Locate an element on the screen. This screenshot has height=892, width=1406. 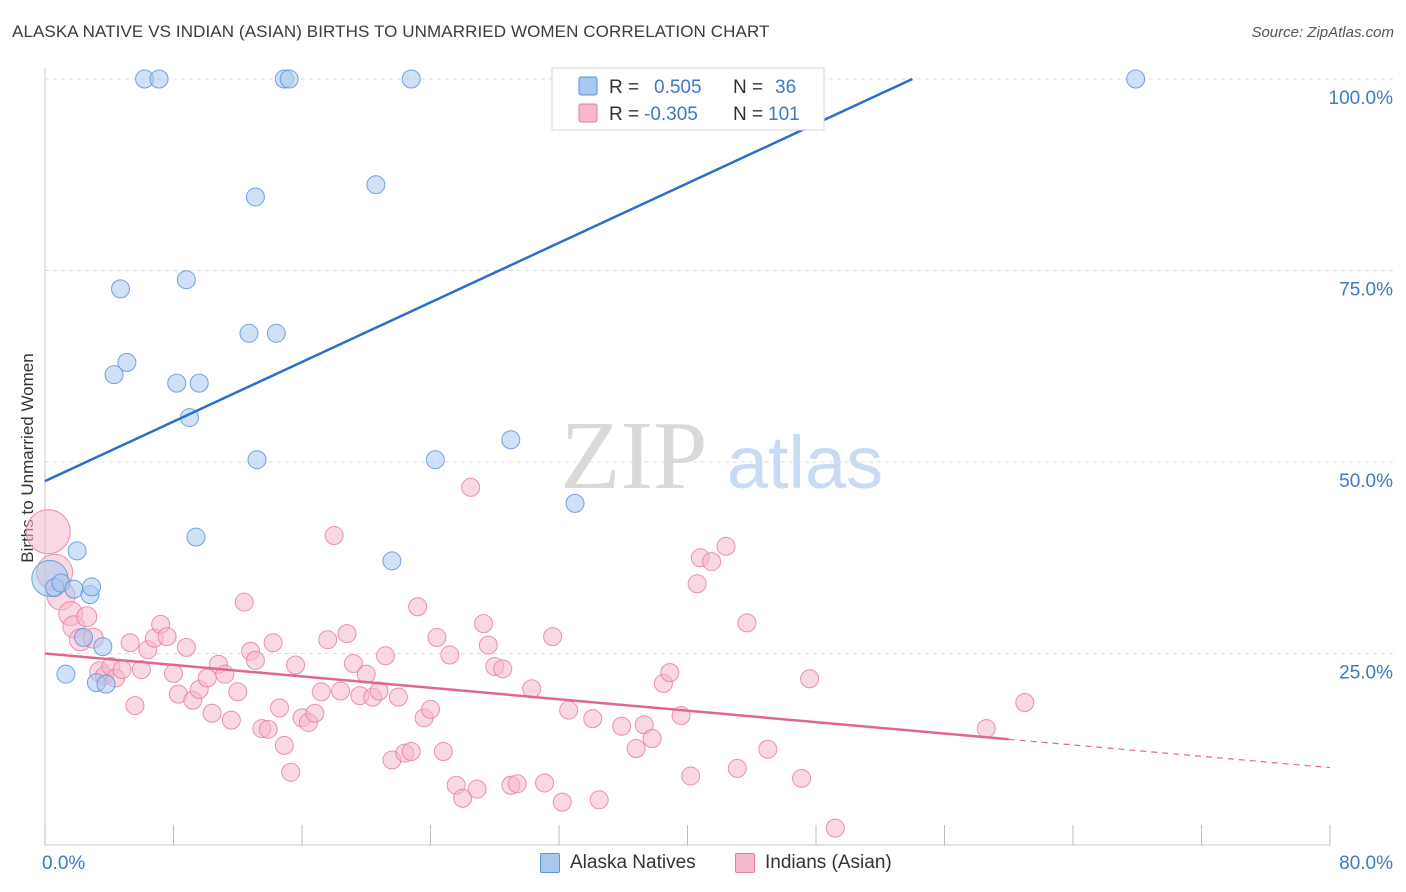
legend-n-label-2: N = is located at coordinates (748, 114).